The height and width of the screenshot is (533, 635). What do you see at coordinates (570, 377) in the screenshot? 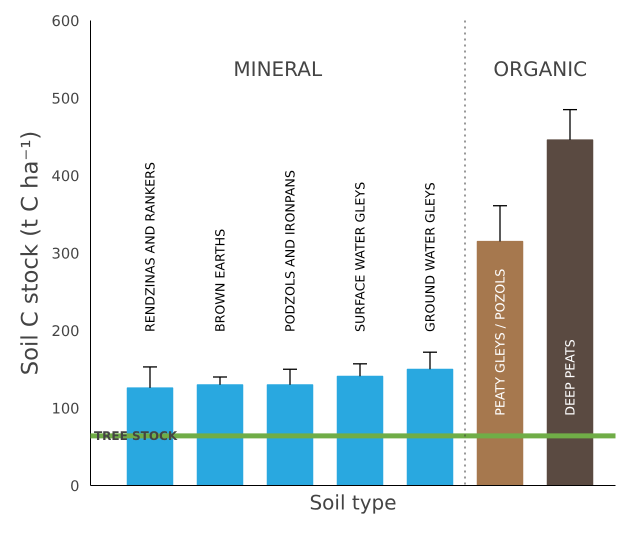
I see `x-tick-label: DEEP PEATS` at bounding box center [570, 377].